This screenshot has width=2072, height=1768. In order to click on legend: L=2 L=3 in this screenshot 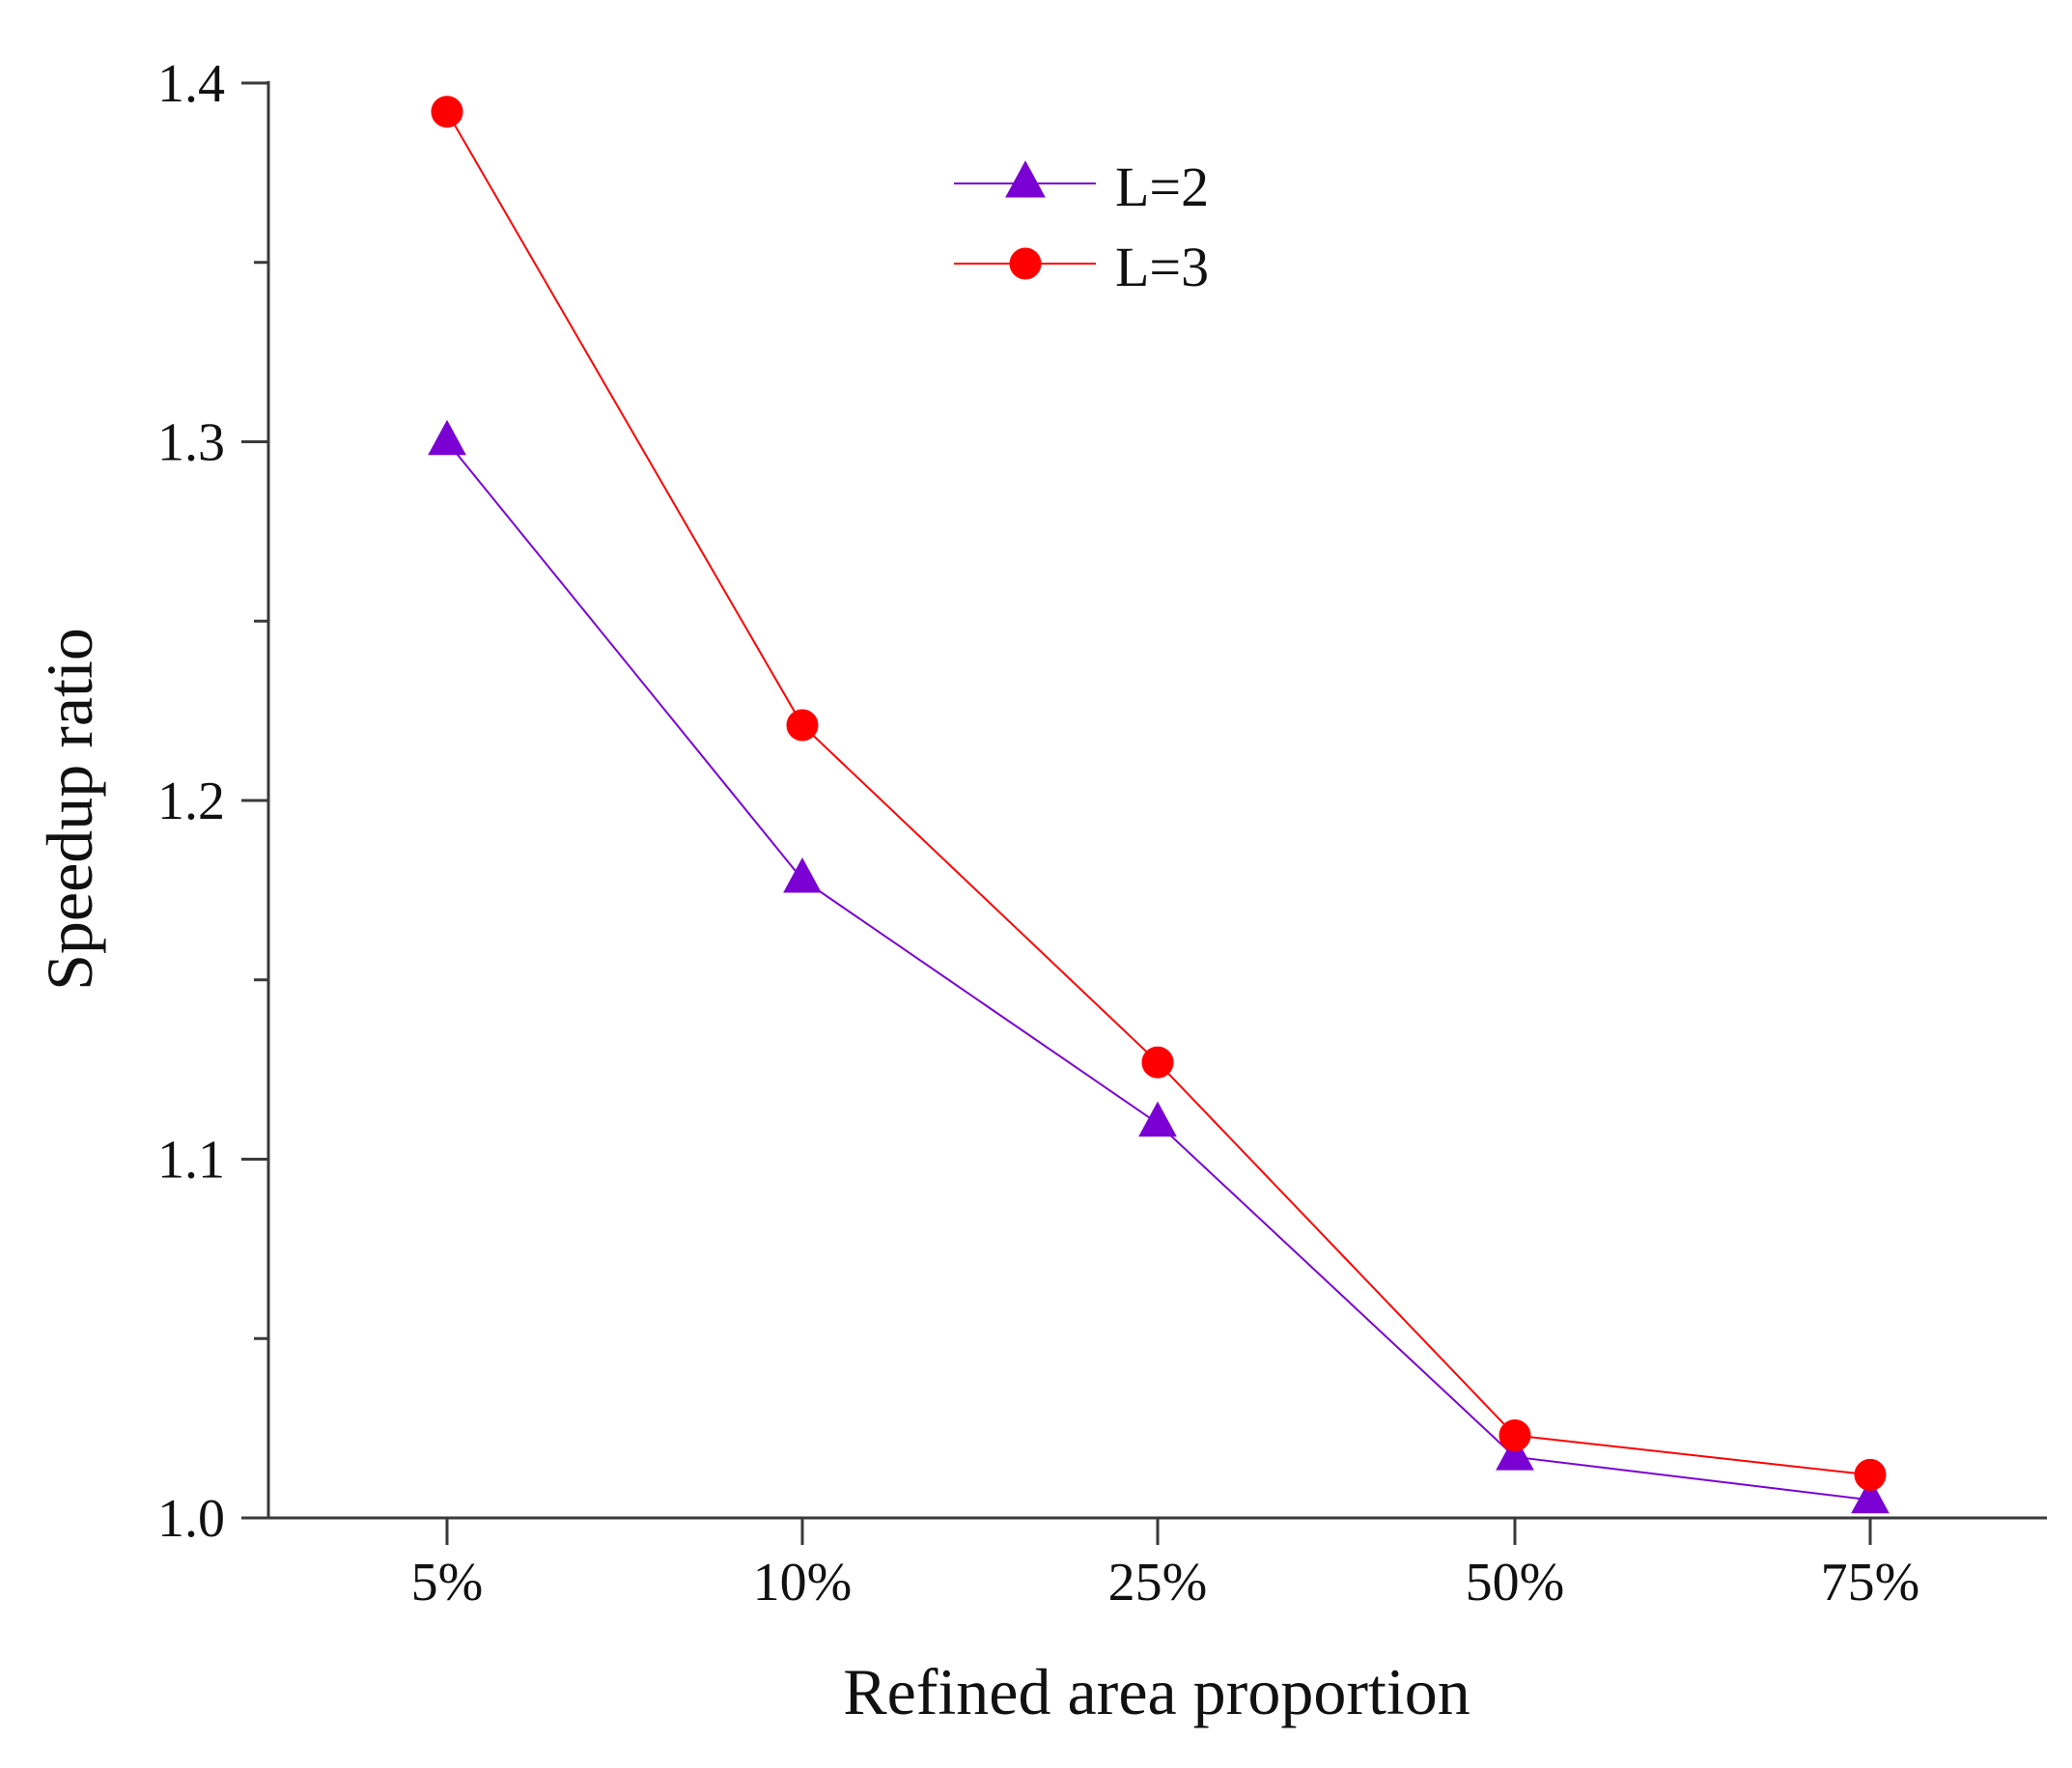, I will do `click(1081, 227)`.